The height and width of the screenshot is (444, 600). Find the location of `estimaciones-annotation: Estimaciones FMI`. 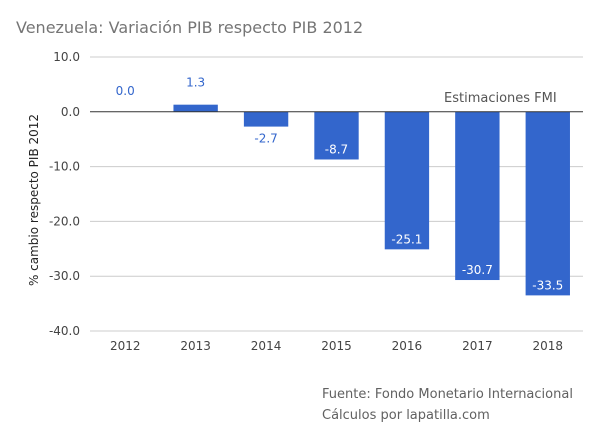

estimaciones-annotation: Estimaciones FMI is located at coordinates (500, 98).